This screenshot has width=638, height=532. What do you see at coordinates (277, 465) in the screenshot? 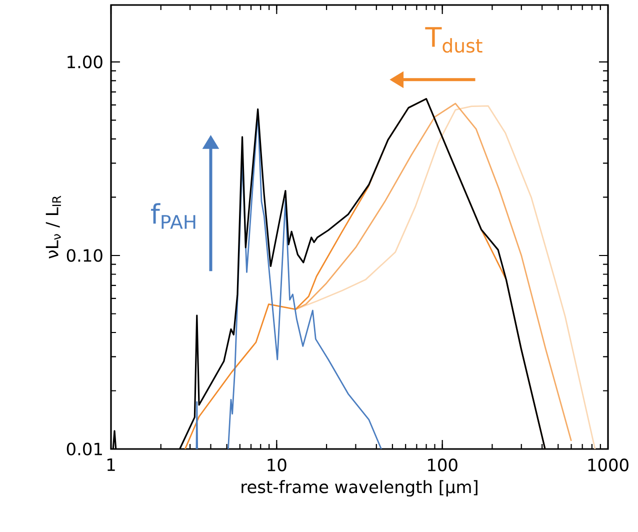
I see `x-tick-label: 10` at bounding box center [277, 465].